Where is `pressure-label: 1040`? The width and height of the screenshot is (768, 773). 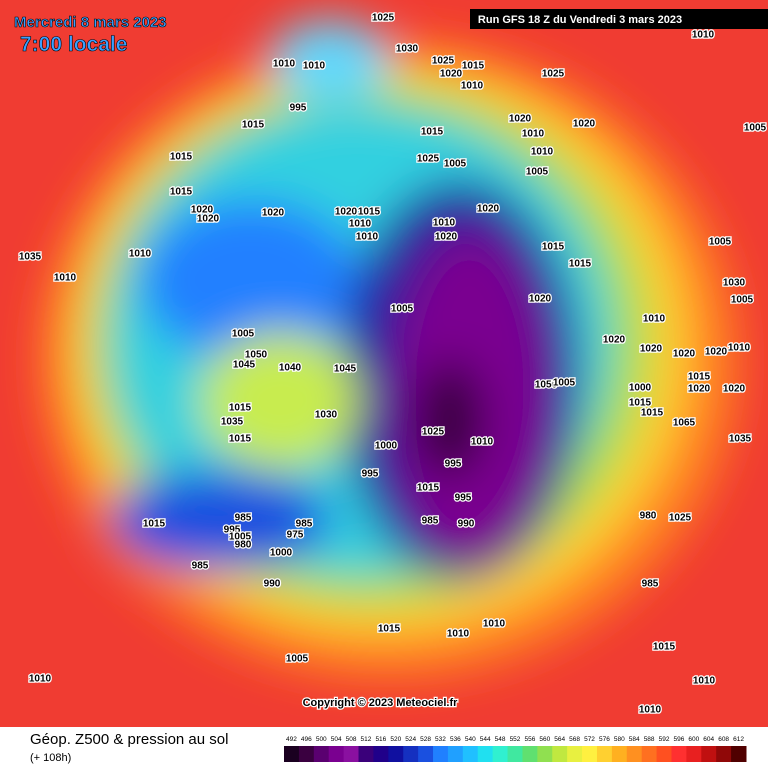 pressure-label: 1040 is located at coordinates (290, 368).